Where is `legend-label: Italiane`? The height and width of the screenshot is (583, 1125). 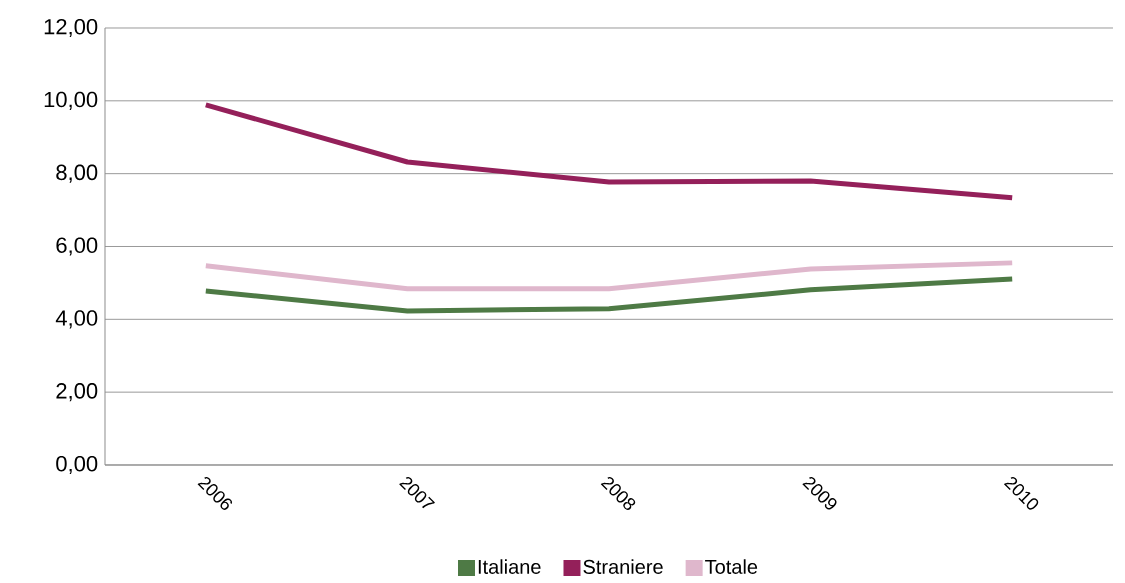
legend-label: Italiane is located at coordinates (509, 566).